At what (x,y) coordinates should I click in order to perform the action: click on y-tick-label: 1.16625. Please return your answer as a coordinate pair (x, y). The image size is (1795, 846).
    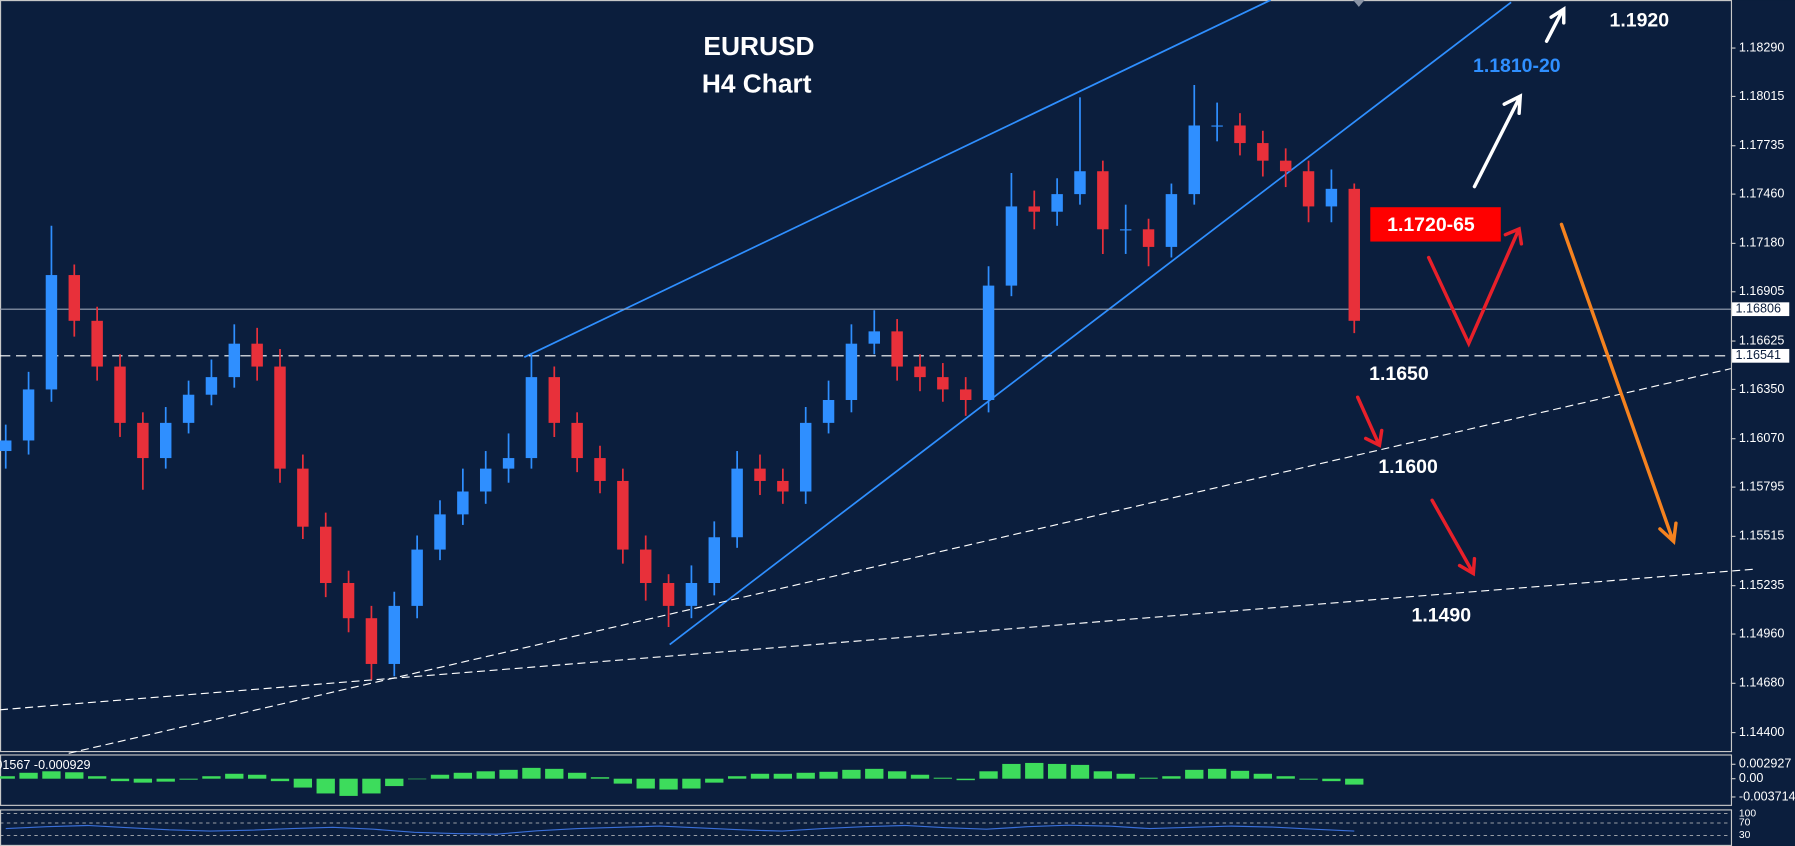
    Looking at the image, I should click on (1761, 340).